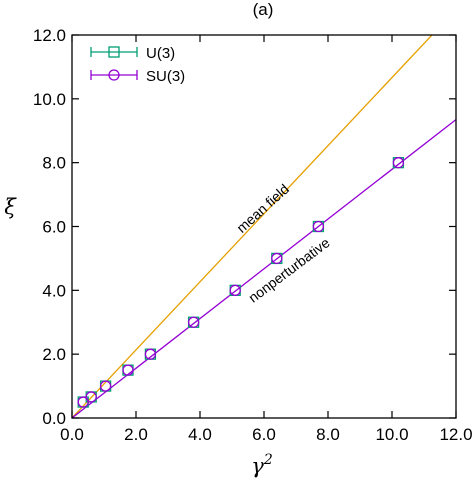  I want to click on x-axis-label-base: γ, so click(257, 466).